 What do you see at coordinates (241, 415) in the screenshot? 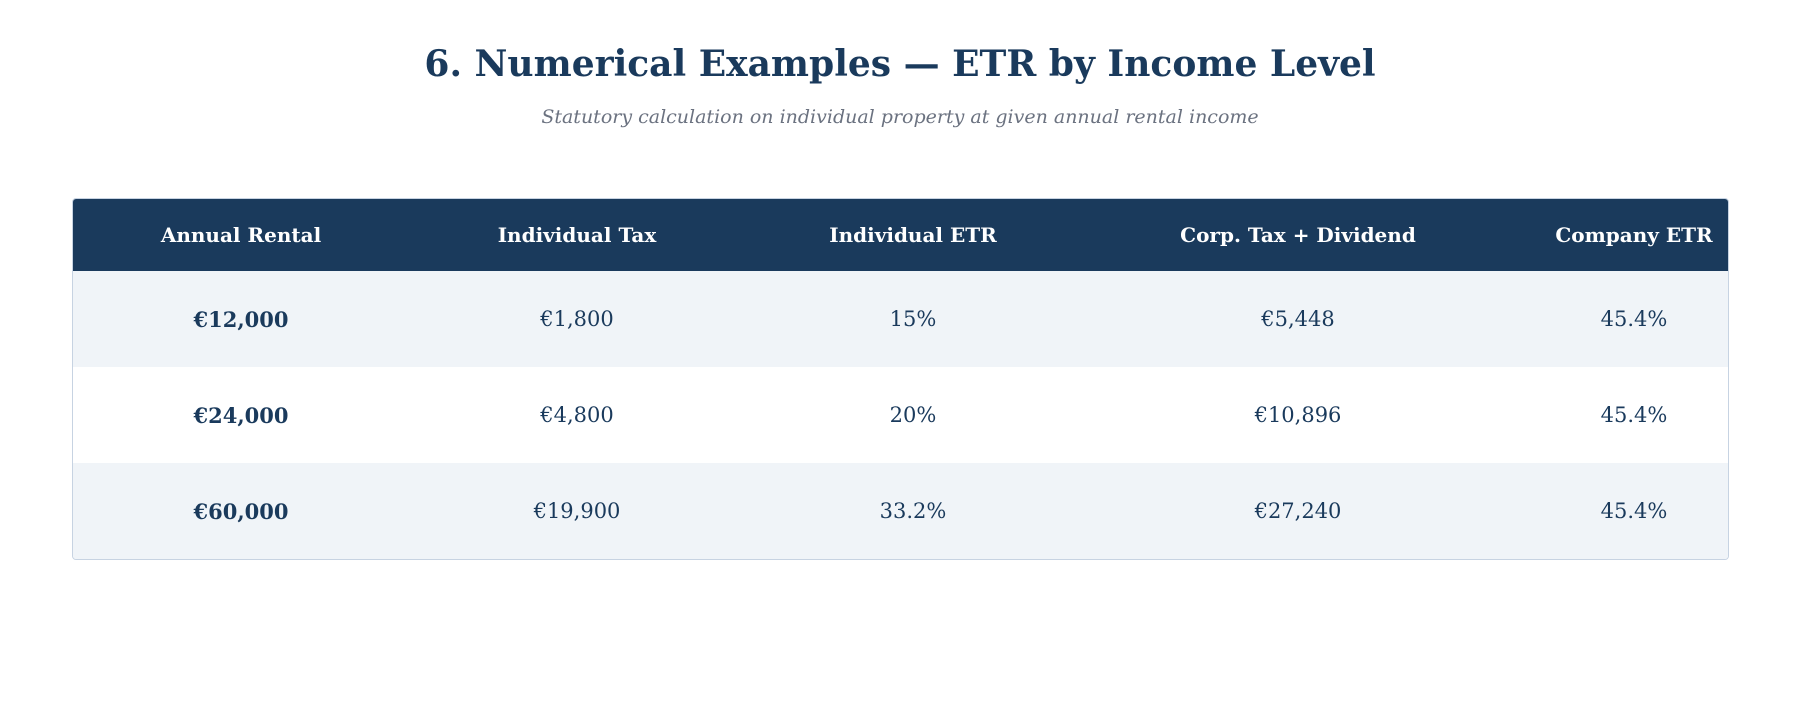
I see `cell-annual-rental: €24,000` at bounding box center [241, 415].